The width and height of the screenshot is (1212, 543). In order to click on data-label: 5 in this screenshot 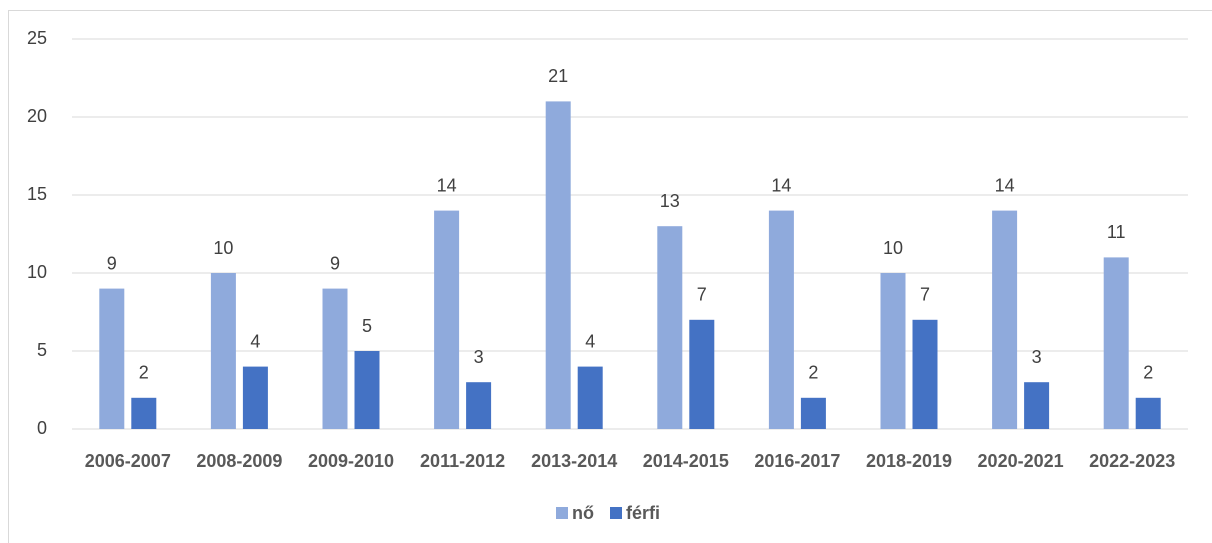, I will do `click(367, 326)`.